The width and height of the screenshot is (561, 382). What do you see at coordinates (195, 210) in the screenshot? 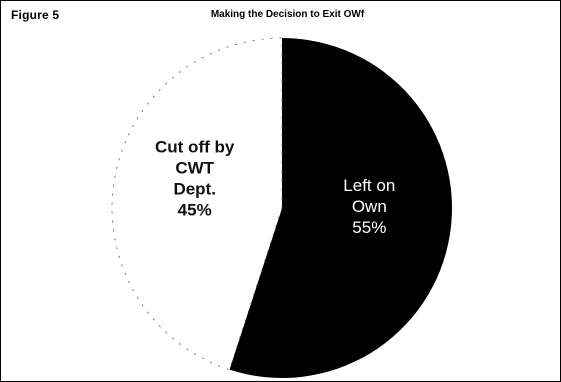
I see `slice-label-line: 45%` at bounding box center [195, 210].